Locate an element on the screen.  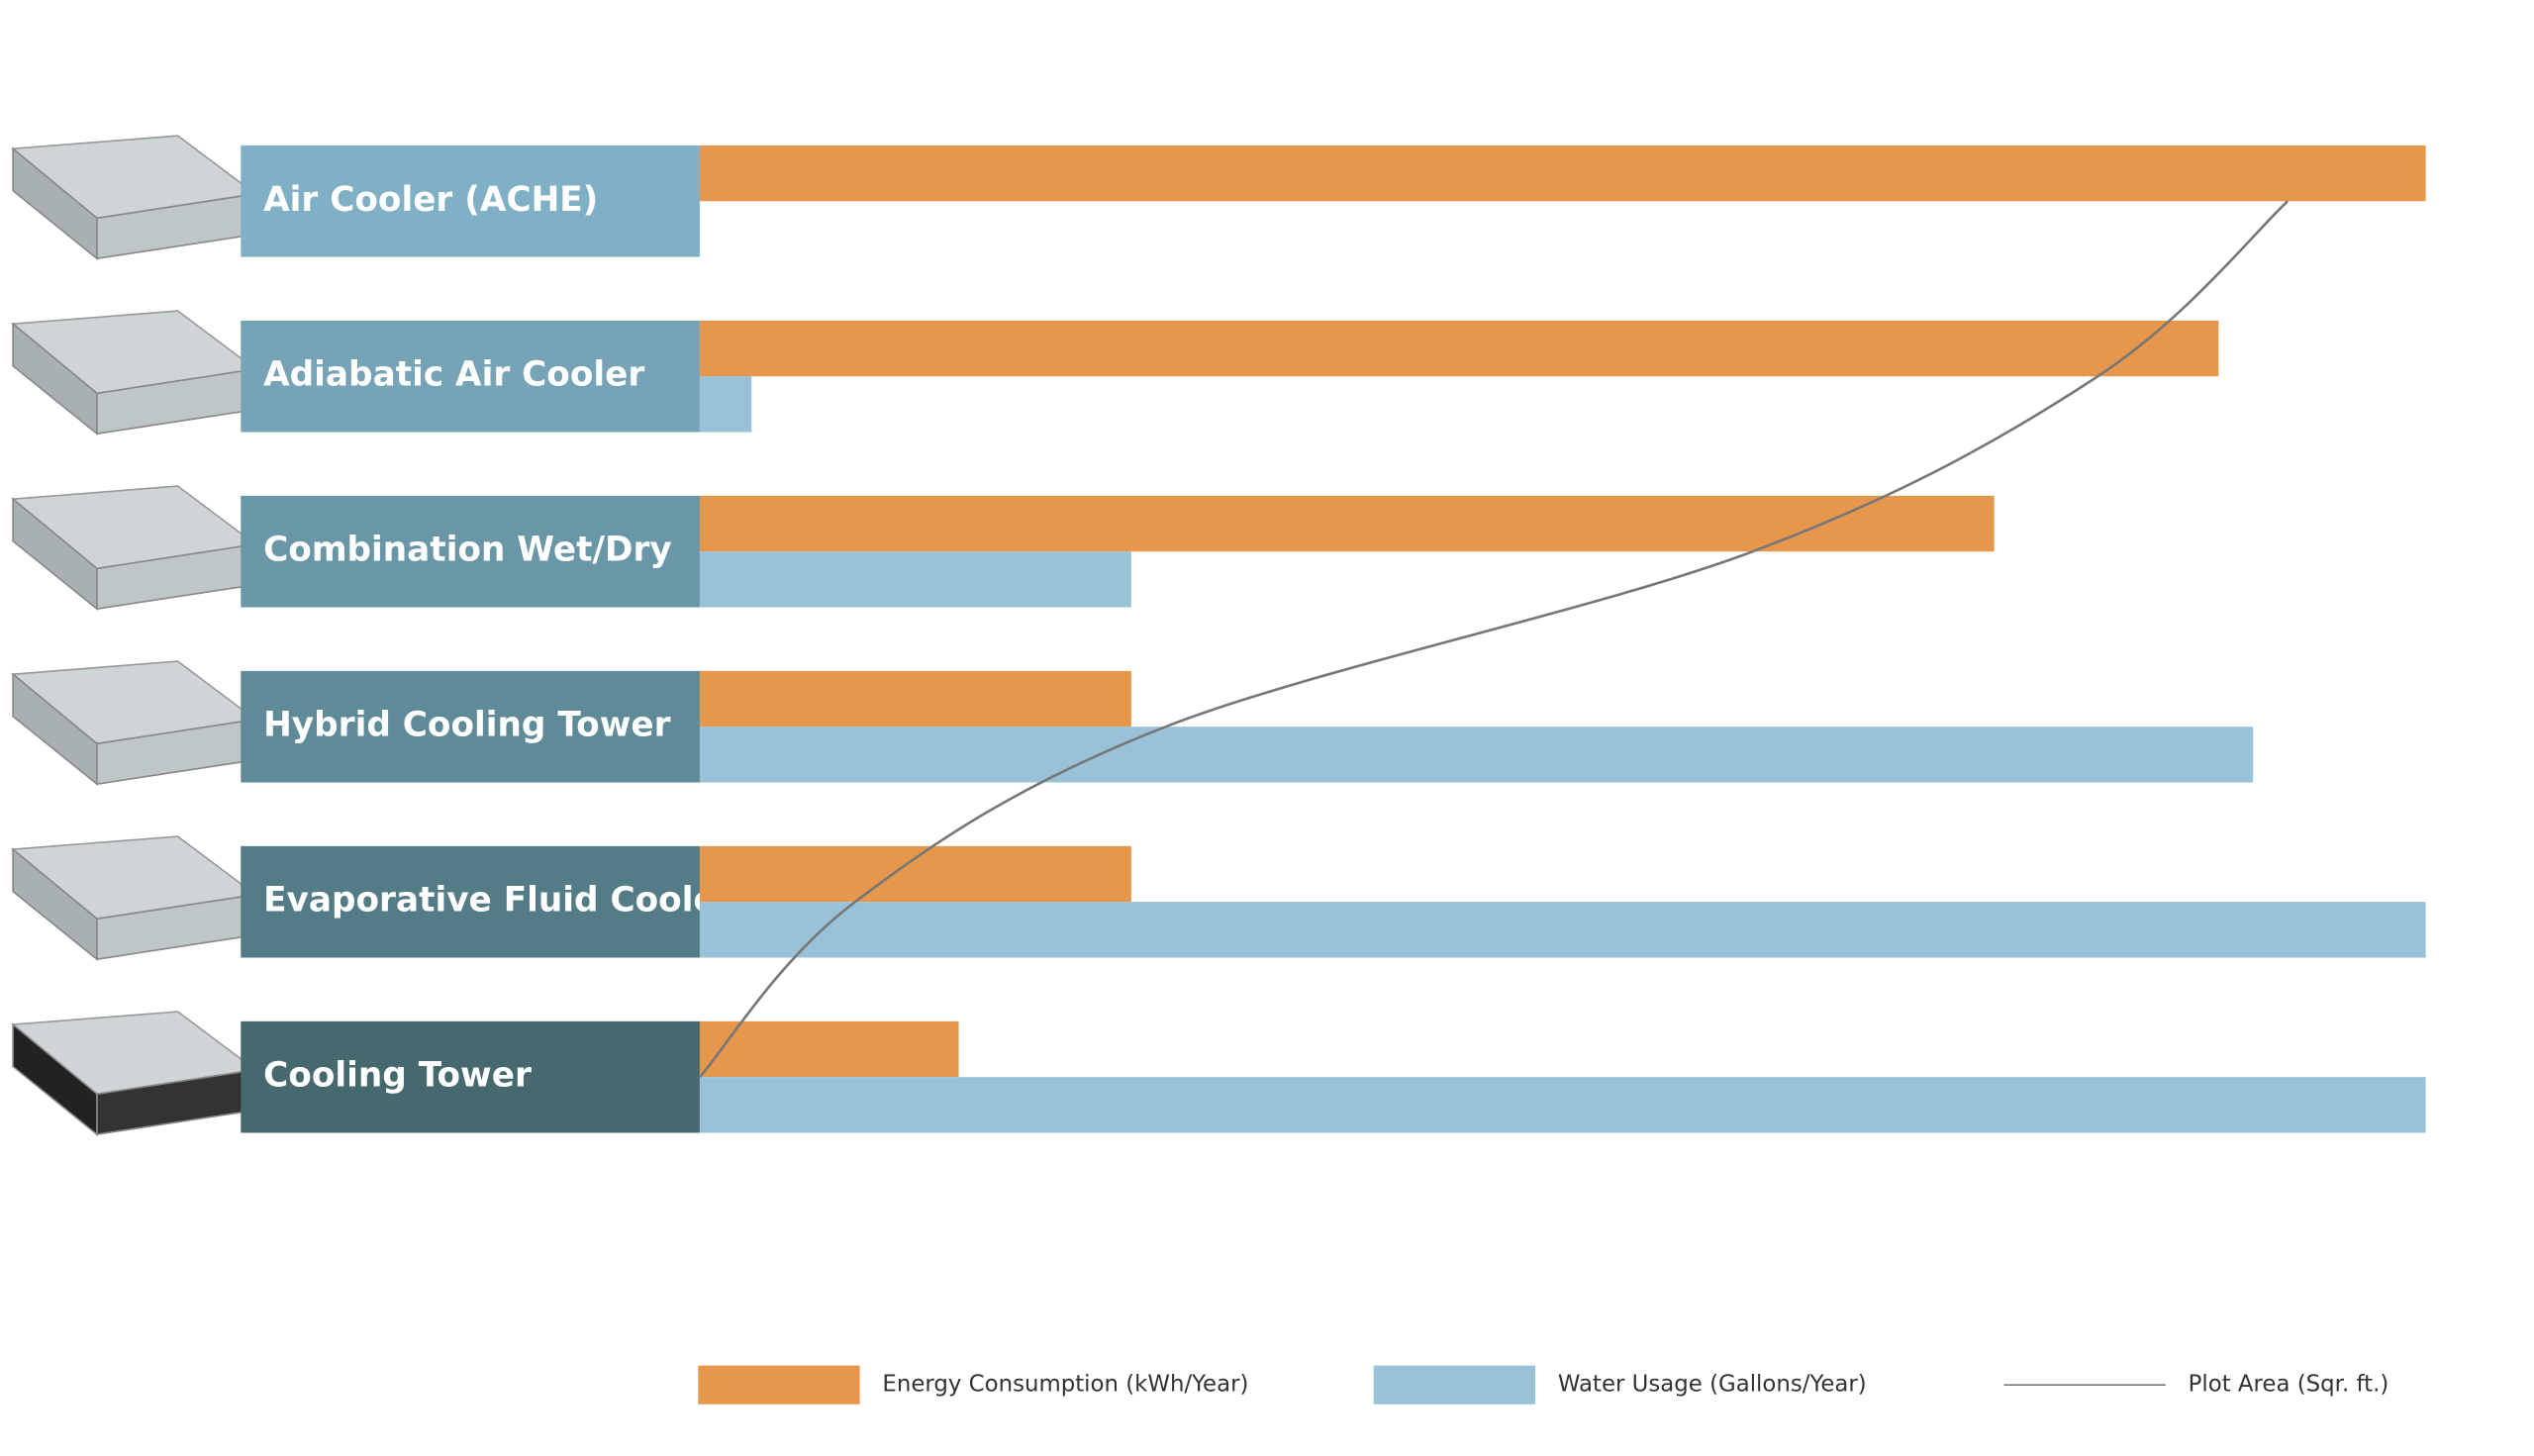
category-label: Hybrid Cooling Tower is located at coordinates (467, 725).